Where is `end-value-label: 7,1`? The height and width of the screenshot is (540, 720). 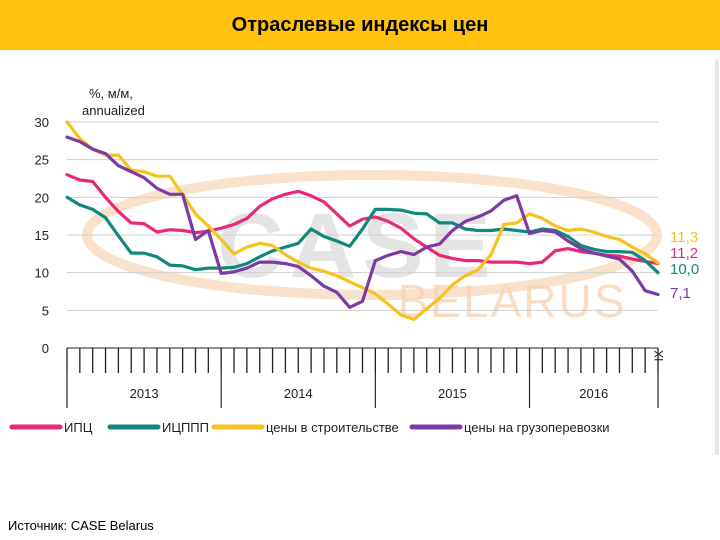 end-value-label: 7,1 is located at coordinates (680, 293).